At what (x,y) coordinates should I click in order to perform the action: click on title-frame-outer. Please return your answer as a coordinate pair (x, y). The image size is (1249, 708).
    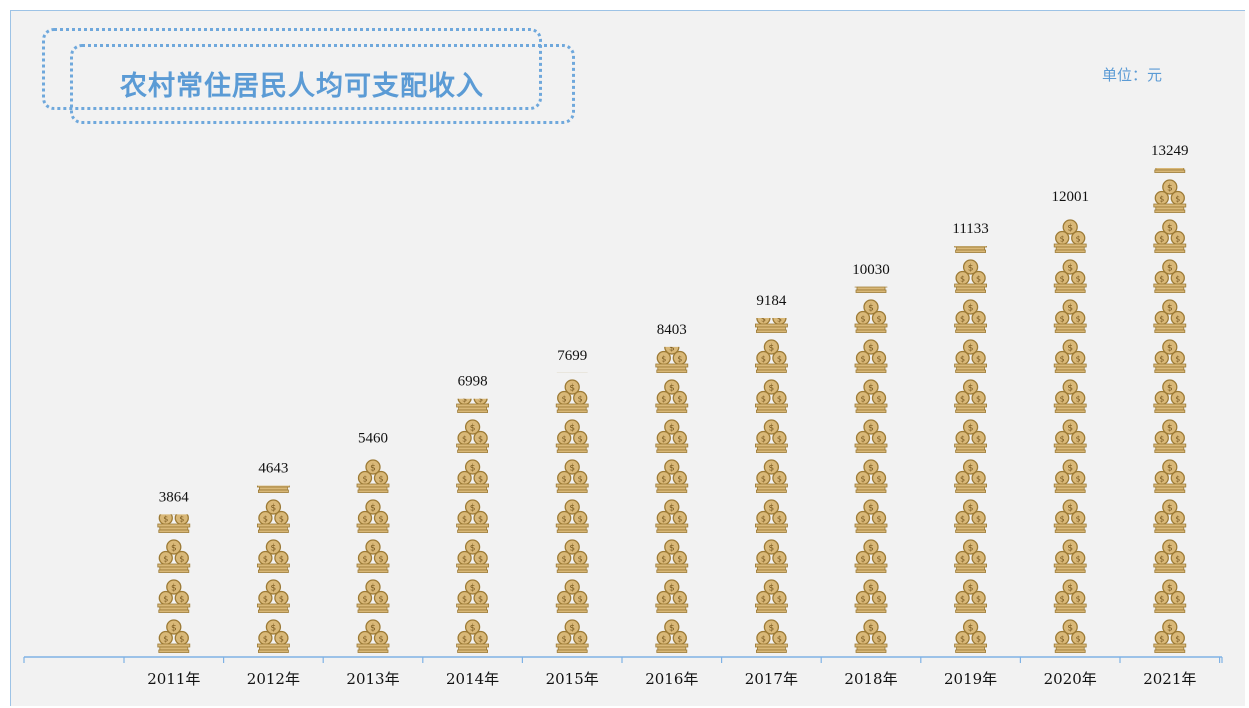
    Looking at the image, I should click on (292, 69).